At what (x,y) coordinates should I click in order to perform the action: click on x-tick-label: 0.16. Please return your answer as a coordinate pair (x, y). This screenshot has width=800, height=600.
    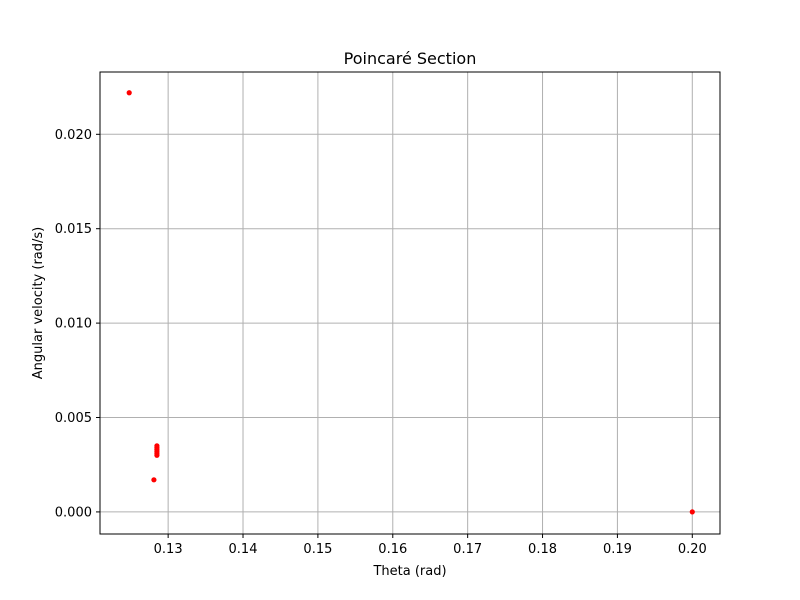
    Looking at the image, I should click on (392, 549).